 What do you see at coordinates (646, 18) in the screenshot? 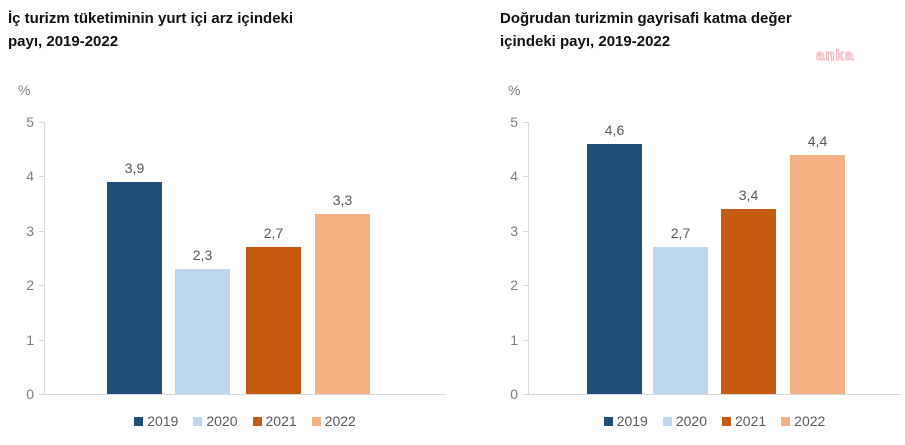
I see `chart-title-line-1: Doğrudan turizmin gayrisafi katma değer` at bounding box center [646, 18].